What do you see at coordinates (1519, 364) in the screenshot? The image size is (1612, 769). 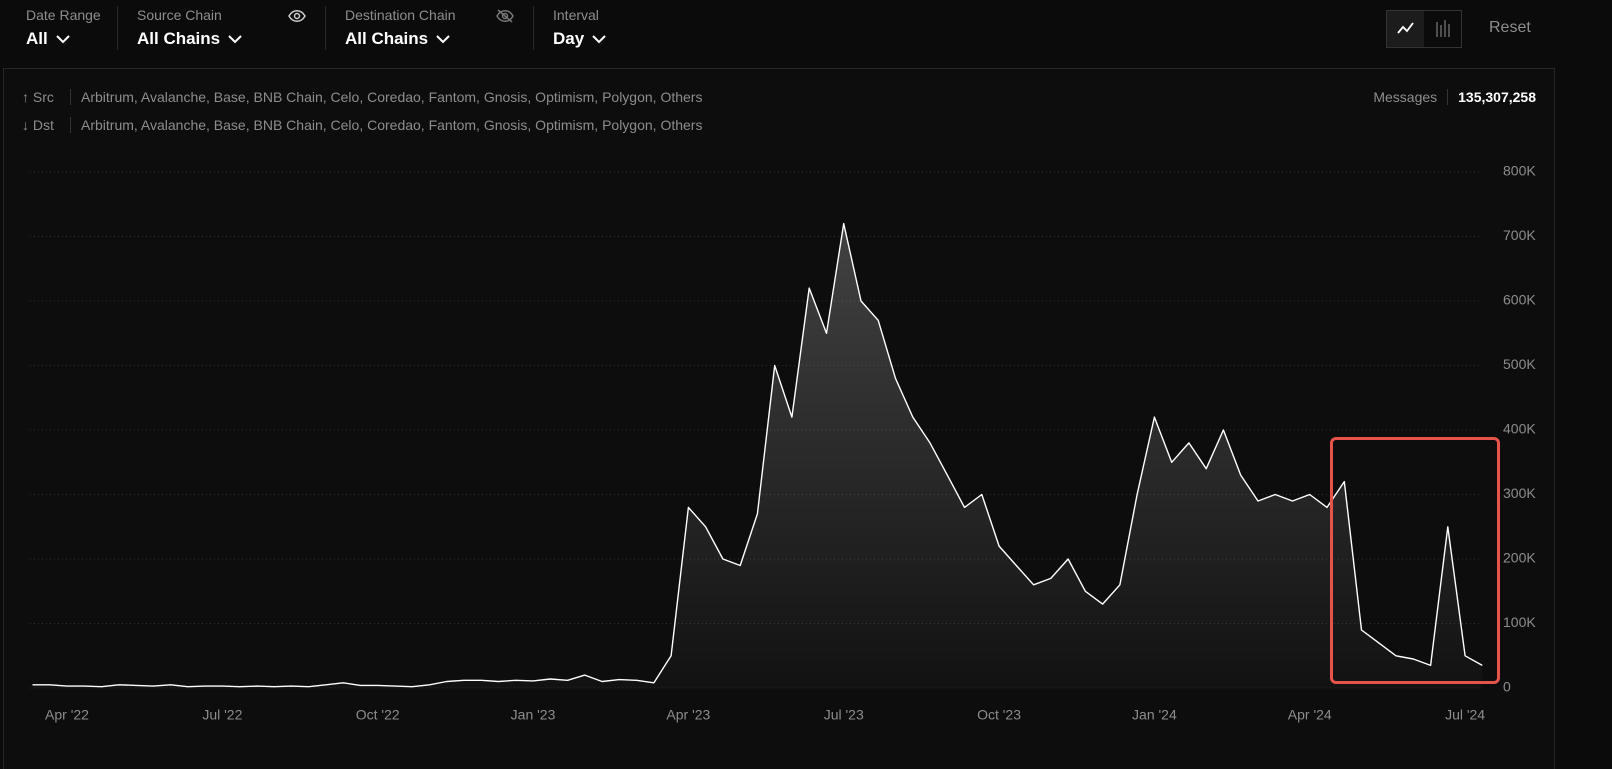 I see `y-tick-label: 500K` at bounding box center [1519, 364].